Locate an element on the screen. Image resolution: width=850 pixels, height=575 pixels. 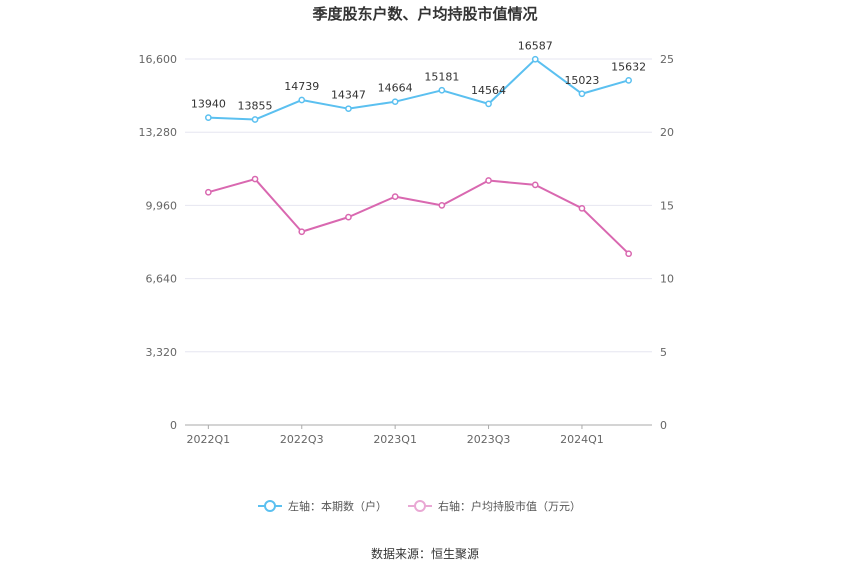
legend-marker-right is located at coordinates (420, 506).